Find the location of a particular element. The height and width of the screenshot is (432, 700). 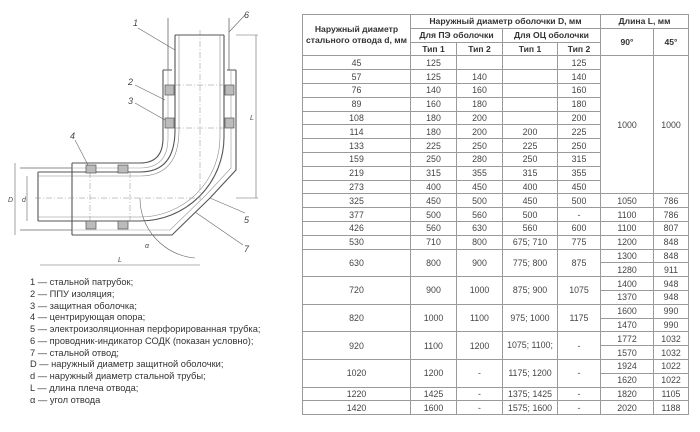

table-row: 377 500 560 500-1100 786 is located at coordinates (495, 214).